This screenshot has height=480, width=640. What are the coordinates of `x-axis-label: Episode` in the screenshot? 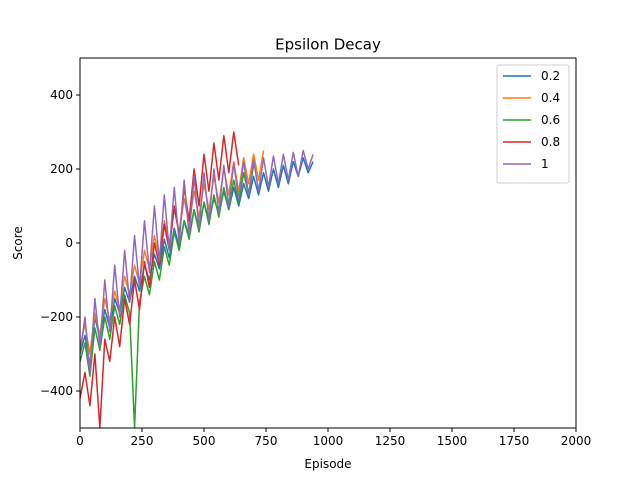 It's located at (327, 464).